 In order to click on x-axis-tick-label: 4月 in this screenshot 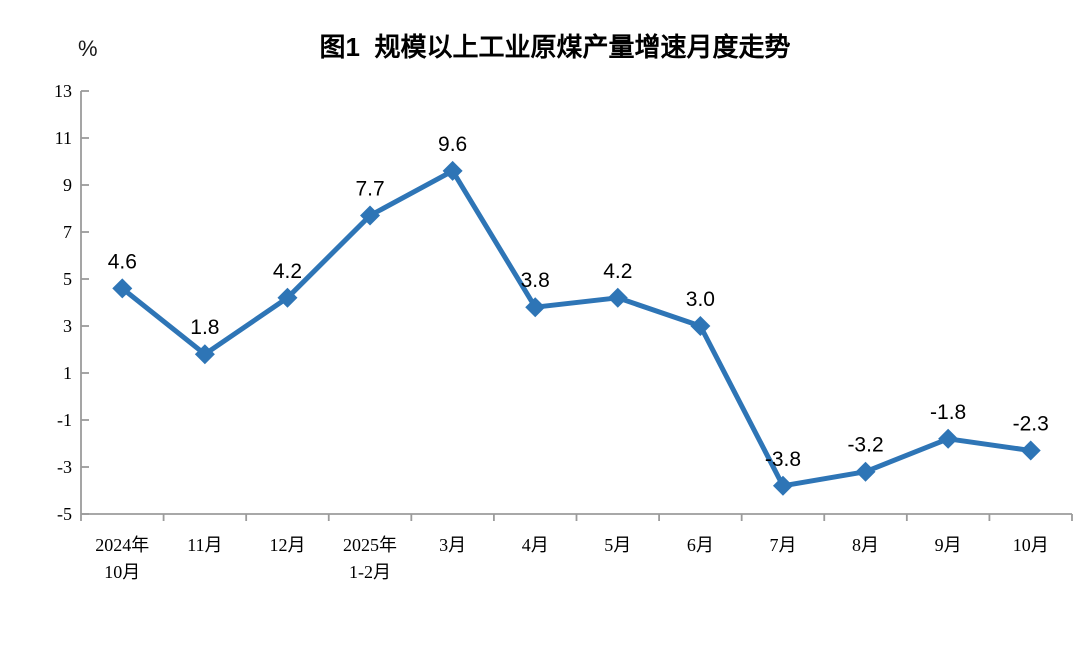, I will do `click(535, 545)`.